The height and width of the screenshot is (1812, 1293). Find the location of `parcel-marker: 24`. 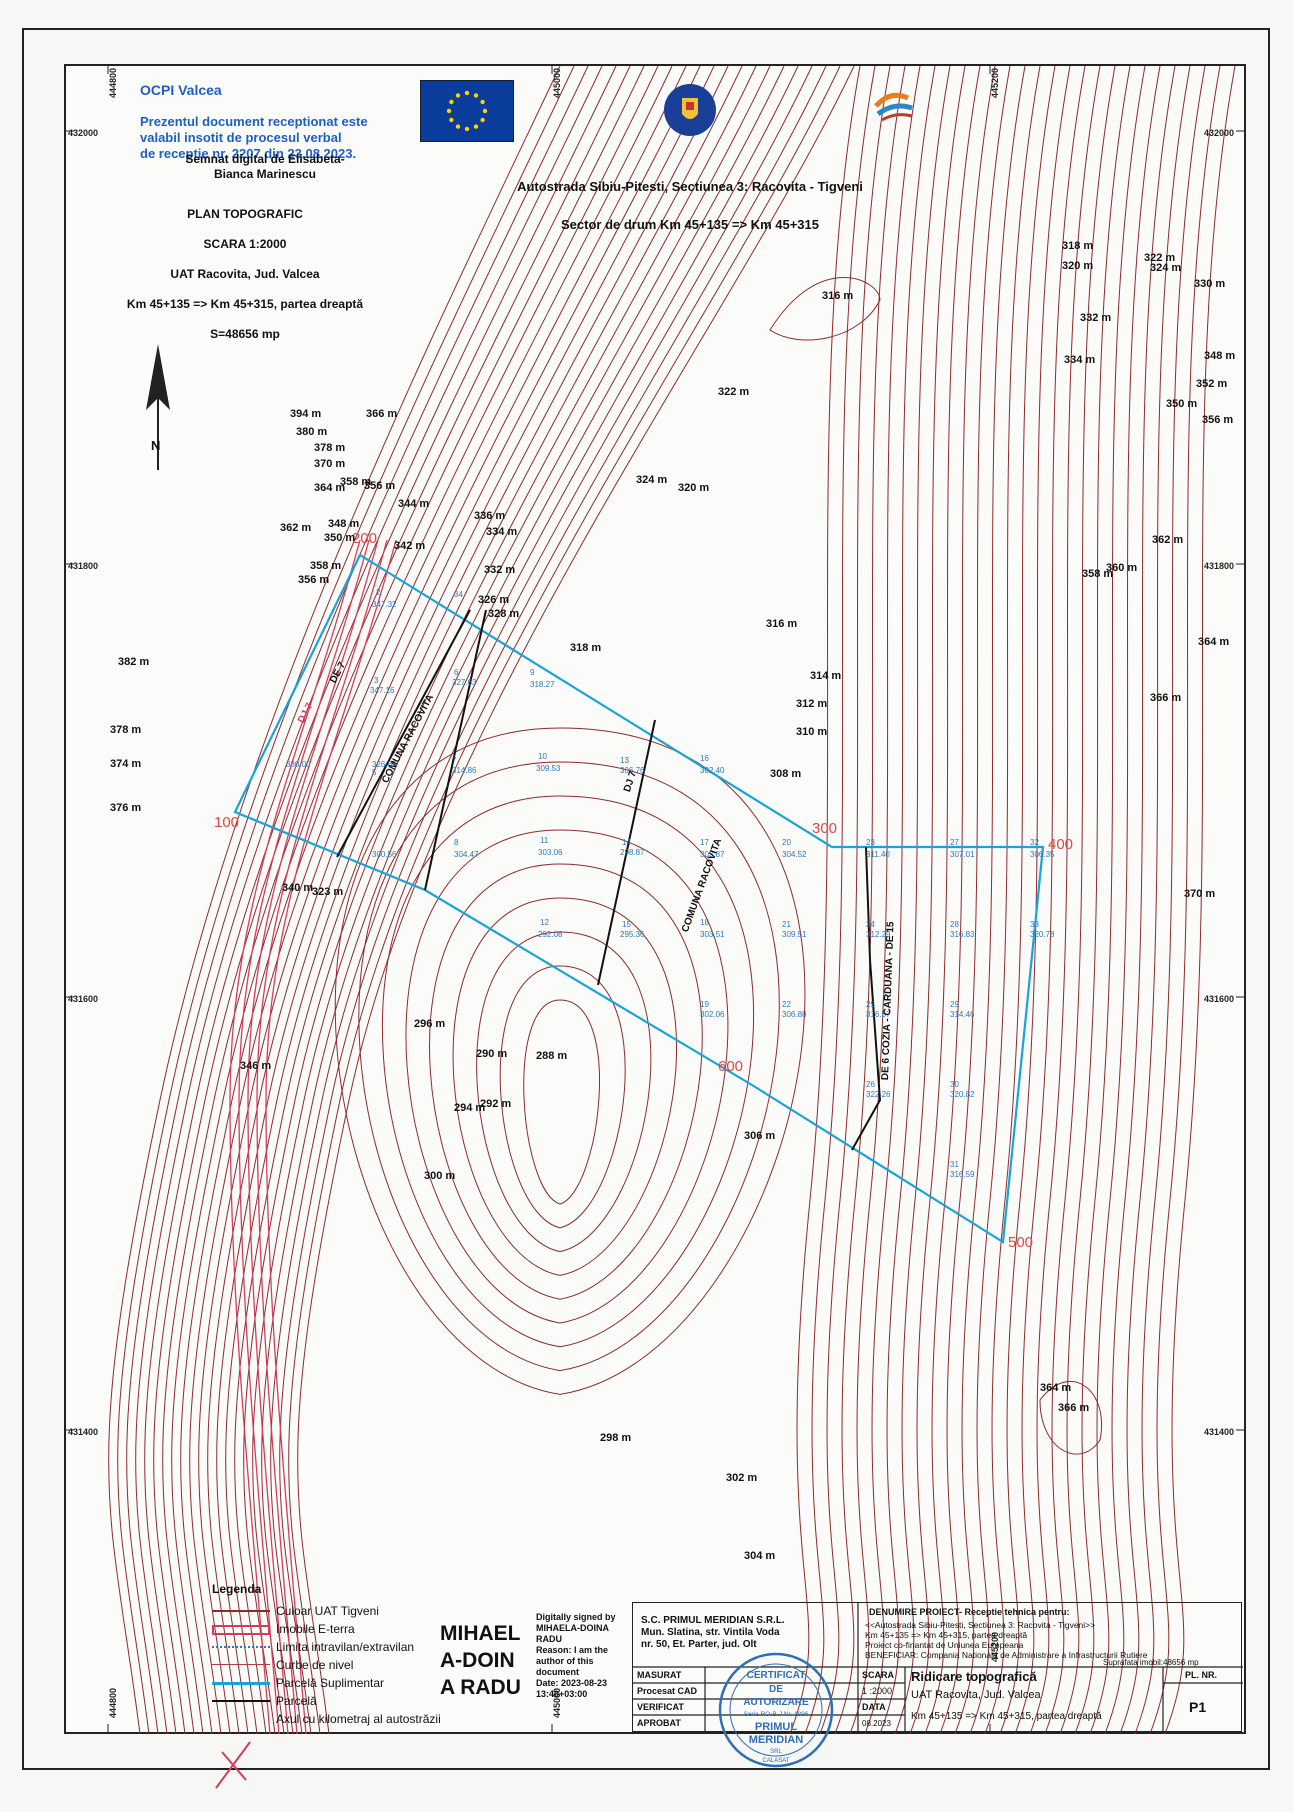

parcel-marker: 24 is located at coordinates (870, 924).